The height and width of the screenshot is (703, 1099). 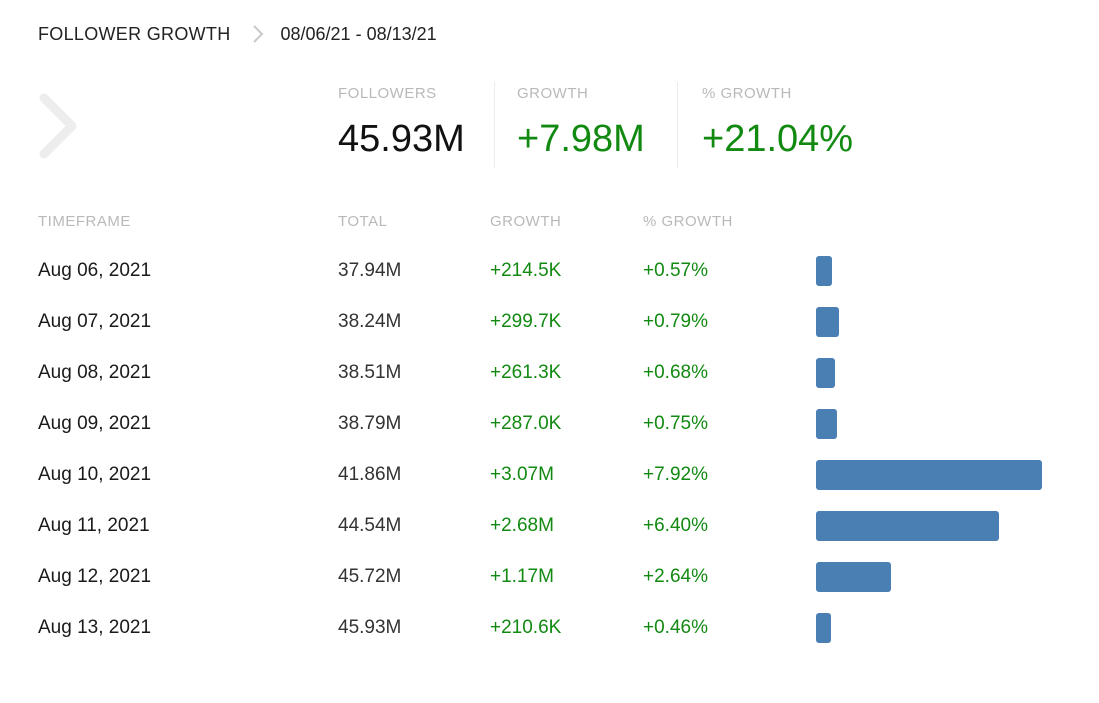 I want to click on header-total: TOTAL, so click(x=363, y=221).